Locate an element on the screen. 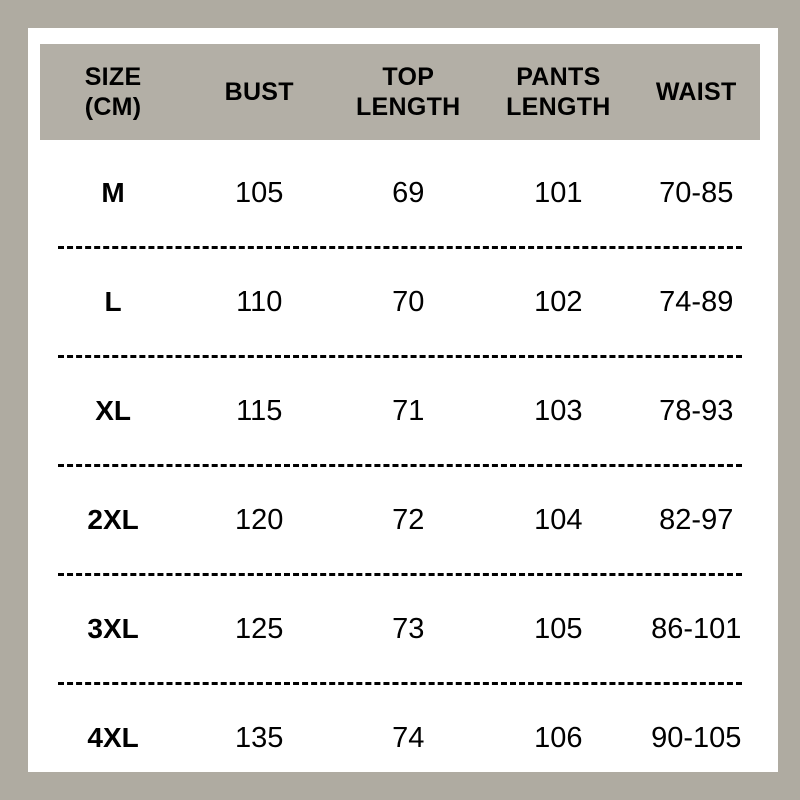 The image size is (800, 800). cell-top-length: 73 is located at coordinates (408, 628).